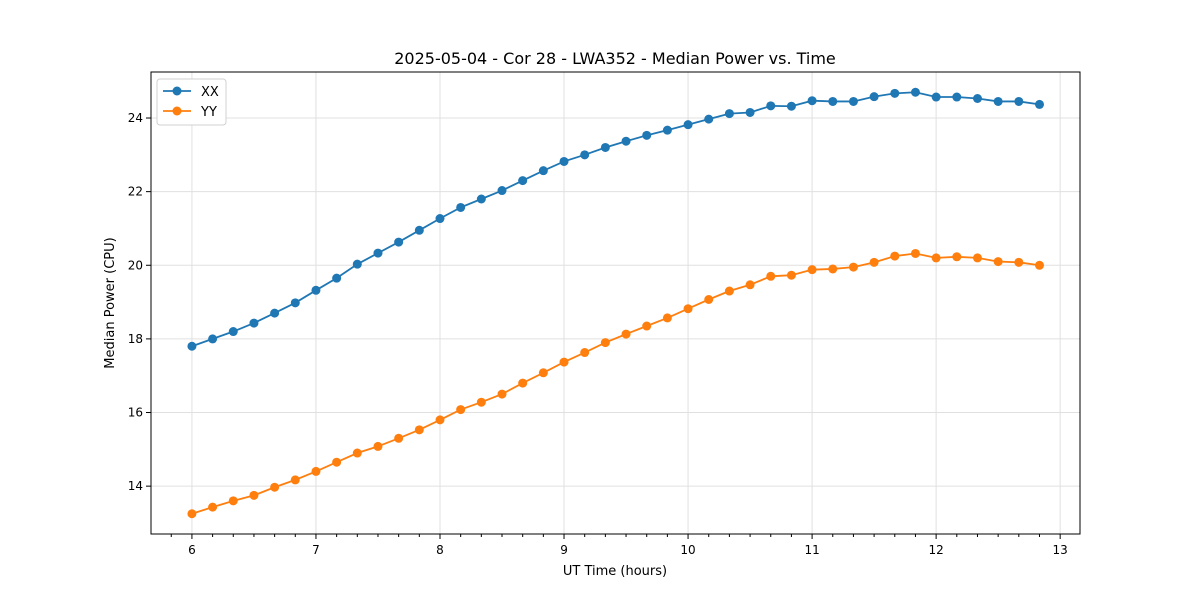 This screenshot has width=1200, height=604. I want to click on legend-marker-xx, so click(177, 91).